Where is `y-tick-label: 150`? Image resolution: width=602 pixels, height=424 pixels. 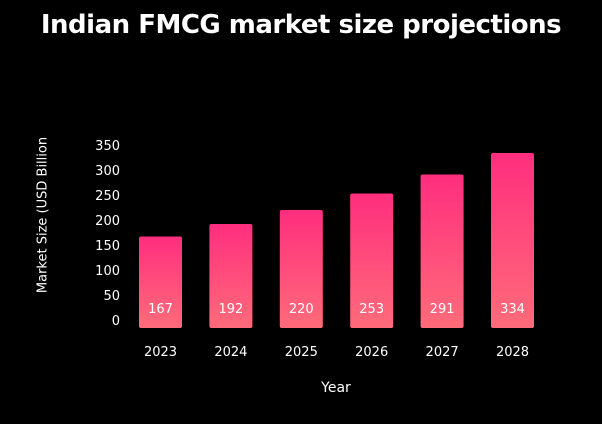
y-tick-label: 150 is located at coordinates (107, 246).